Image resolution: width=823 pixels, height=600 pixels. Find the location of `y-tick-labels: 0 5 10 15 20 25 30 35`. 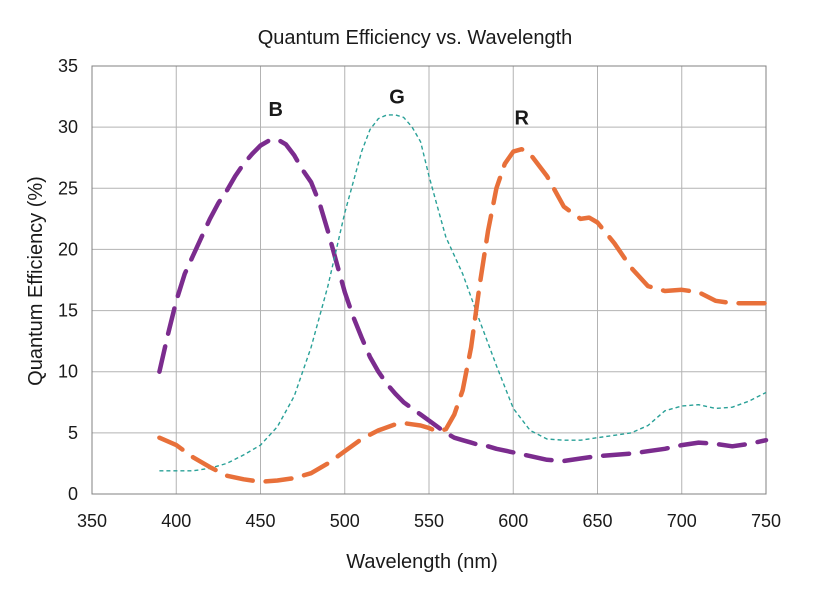

y-tick-labels: 0 5 10 15 20 25 30 35 is located at coordinates (68, 280).